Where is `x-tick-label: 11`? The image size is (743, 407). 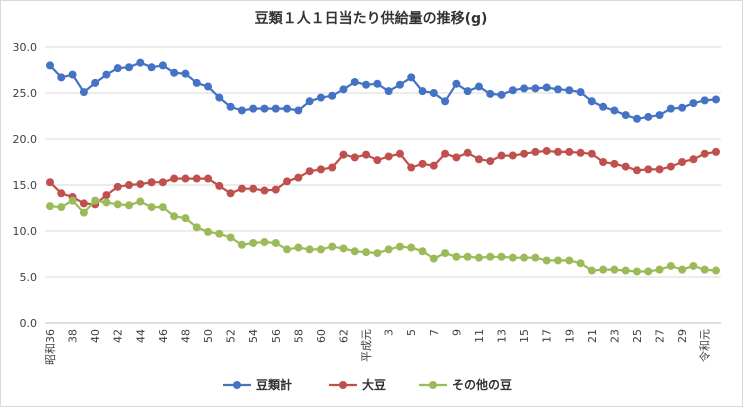 x-tick-label: 11 is located at coordinates (479, 336).